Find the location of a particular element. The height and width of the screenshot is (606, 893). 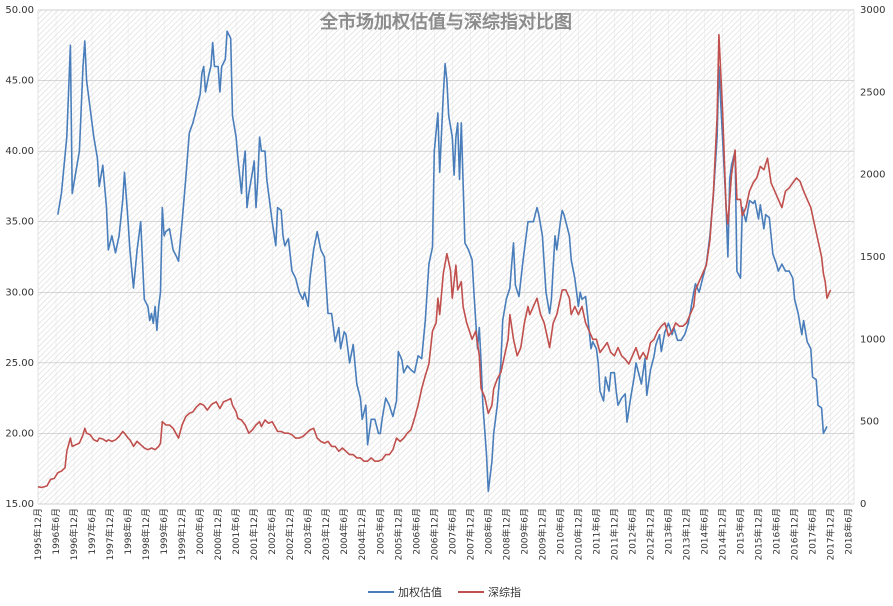

x-tick-label: 2004年12月 is located at coordinates (362, 534).